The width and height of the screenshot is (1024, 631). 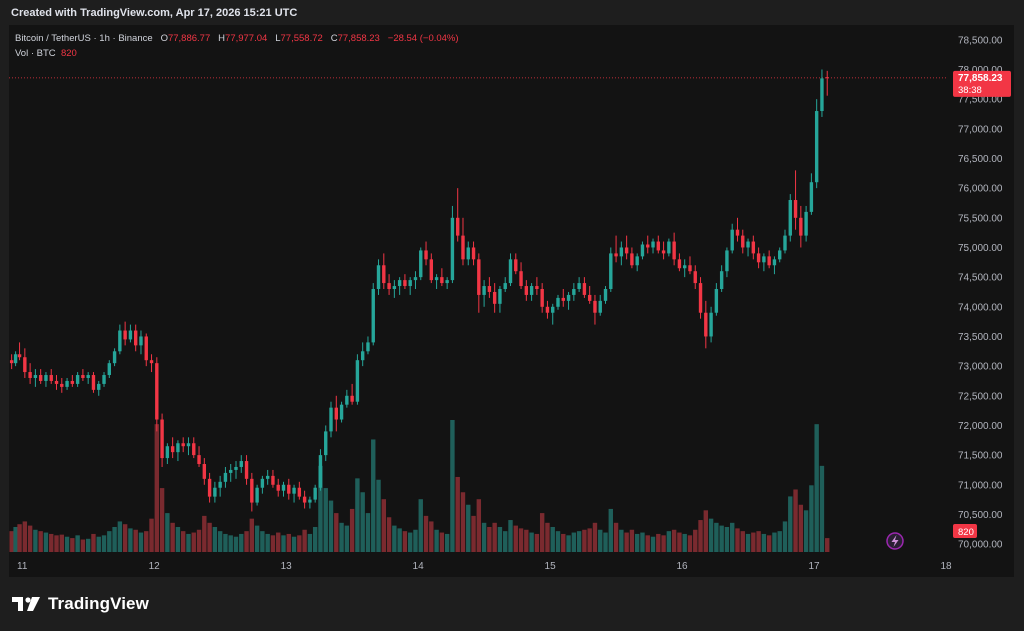 I want to click on y-tick-label: 76,000.00, so click(x=980, y=189).